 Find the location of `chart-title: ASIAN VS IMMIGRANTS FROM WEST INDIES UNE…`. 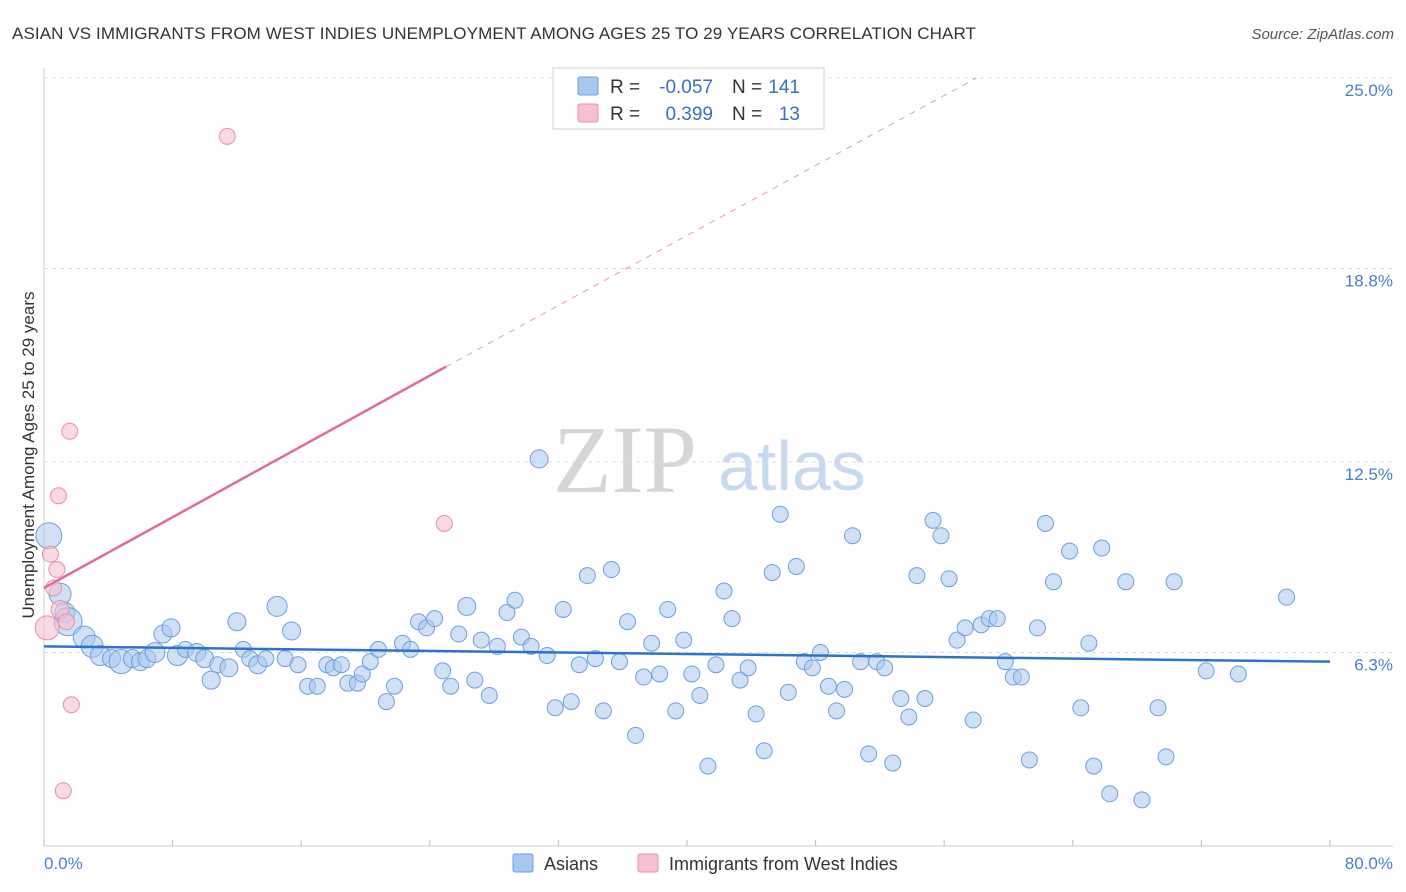

chart-title: ASIAN VS IMMIGRANTS FROM WEST INDIES UNE… is located at coordinates (494, 33).